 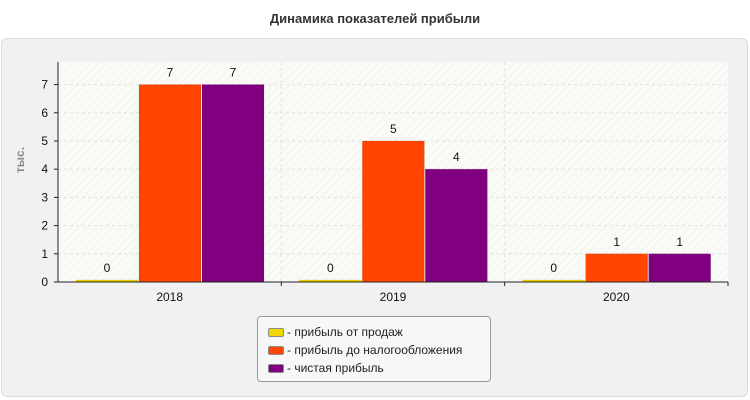 What do you see at coordinates (393, 297) in the screenshot?
I see `x-tick-label: 2019` at bounding box center [393, 297].